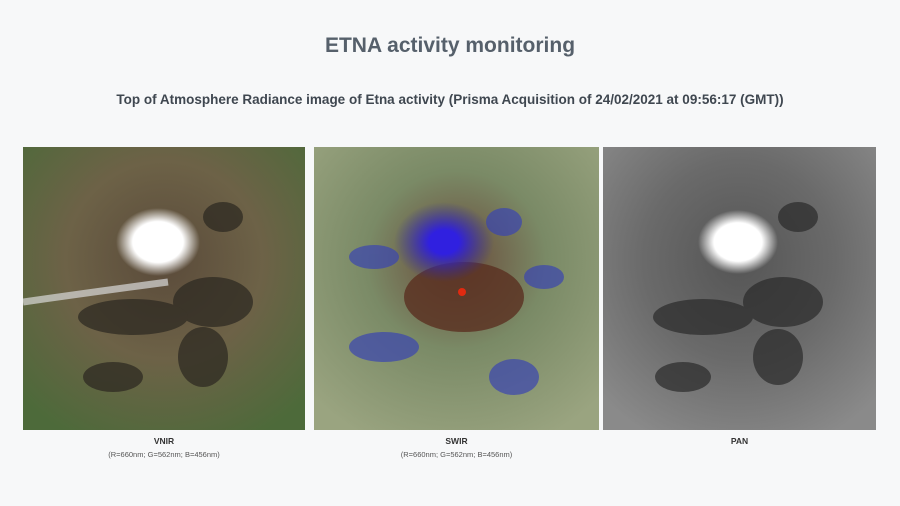  What do you see at coordinates (456, 441) in the screenshot?
I see `panel-label: SWIR` at bounding box center [456, 441].